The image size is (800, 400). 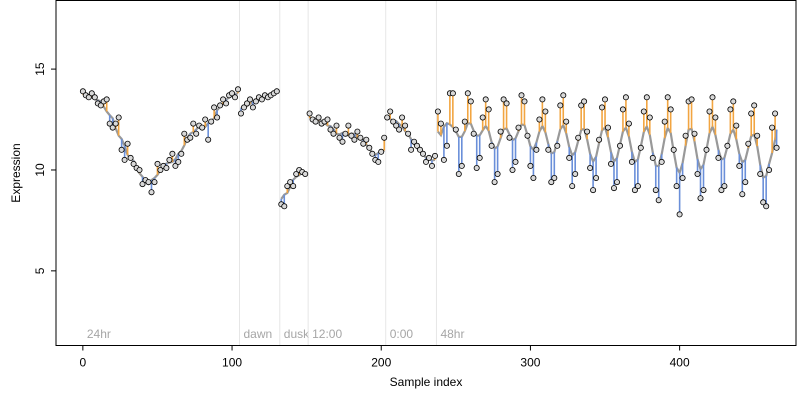 I want to click on x-tick-label: 100, so click(x=232, y=363).